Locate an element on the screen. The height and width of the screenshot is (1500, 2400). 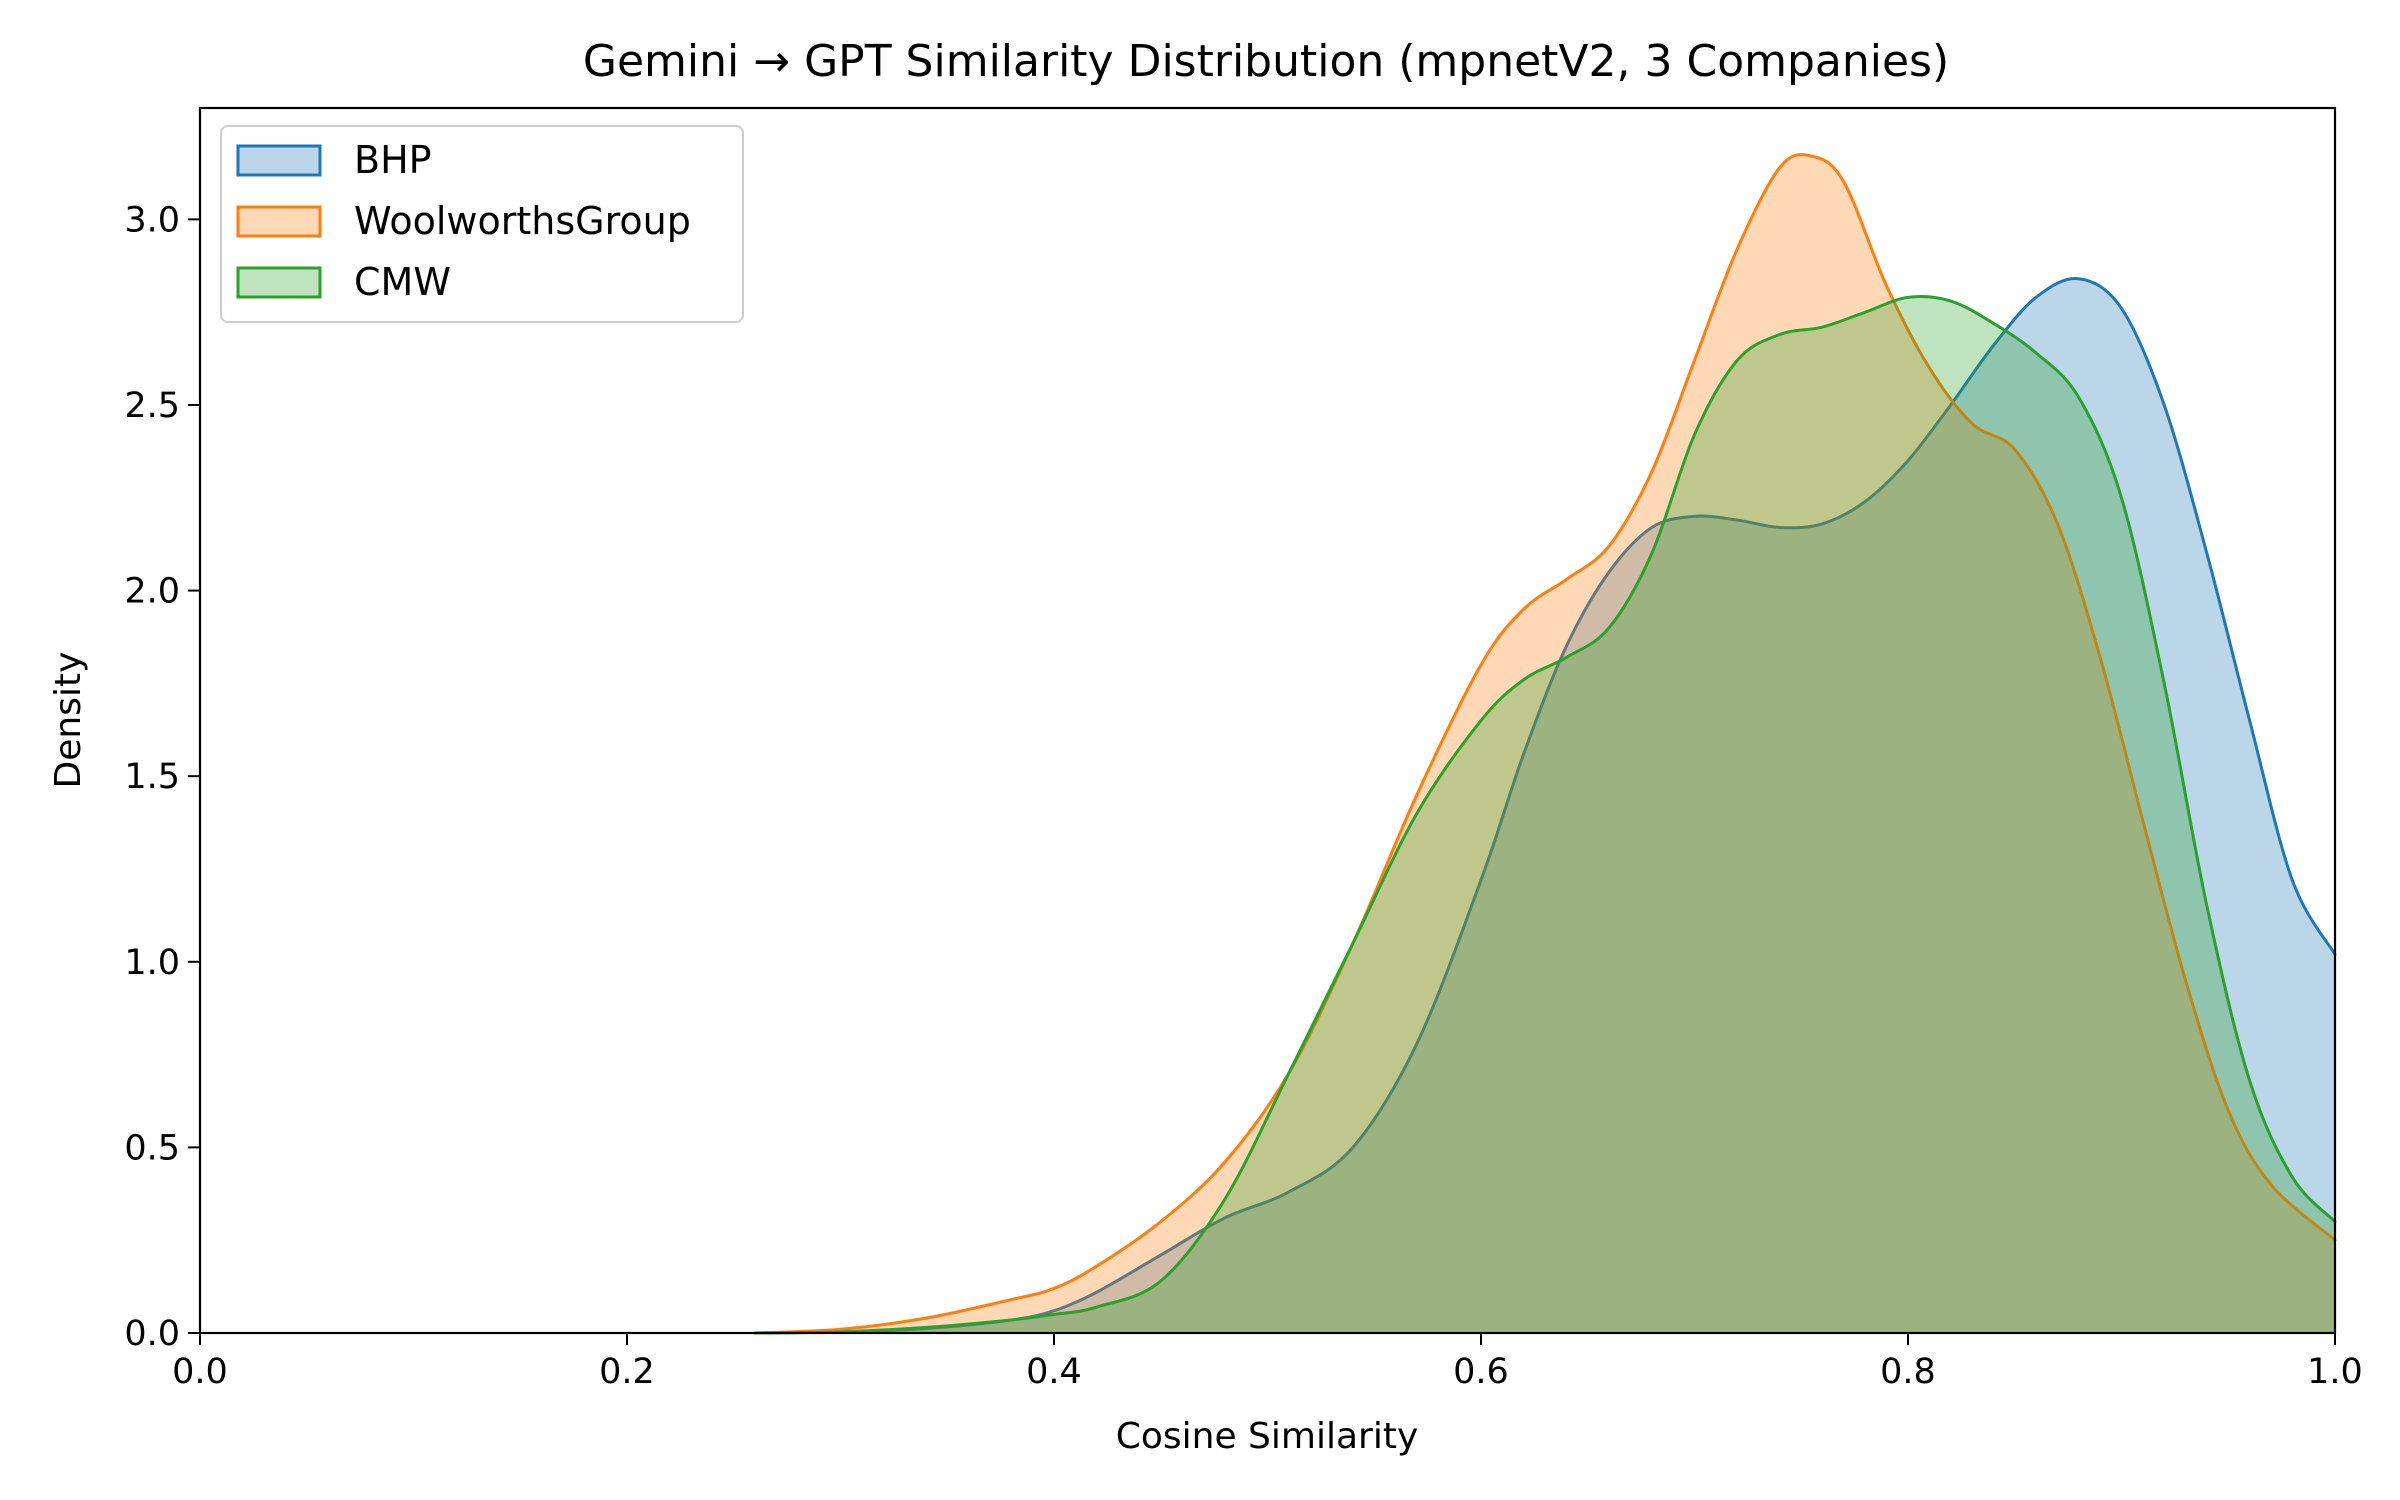
x-tick-label: 0.0 is located at coordinates (200, 1372).